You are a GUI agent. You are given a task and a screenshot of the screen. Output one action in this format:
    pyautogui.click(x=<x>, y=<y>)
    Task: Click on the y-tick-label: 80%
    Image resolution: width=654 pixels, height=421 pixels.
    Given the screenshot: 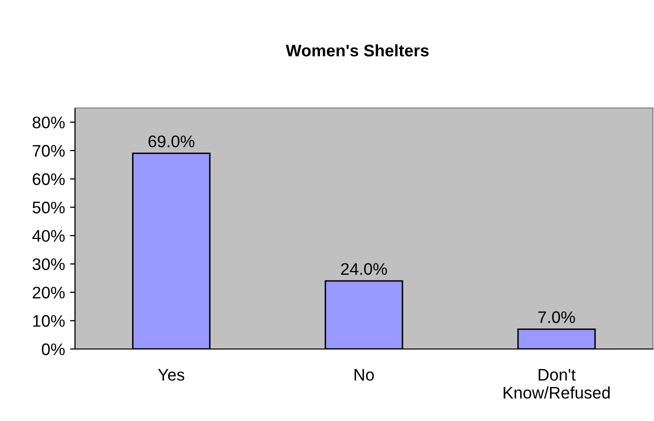 What is the action you would take?
    pyautogui.click(x=48, y=122)
    